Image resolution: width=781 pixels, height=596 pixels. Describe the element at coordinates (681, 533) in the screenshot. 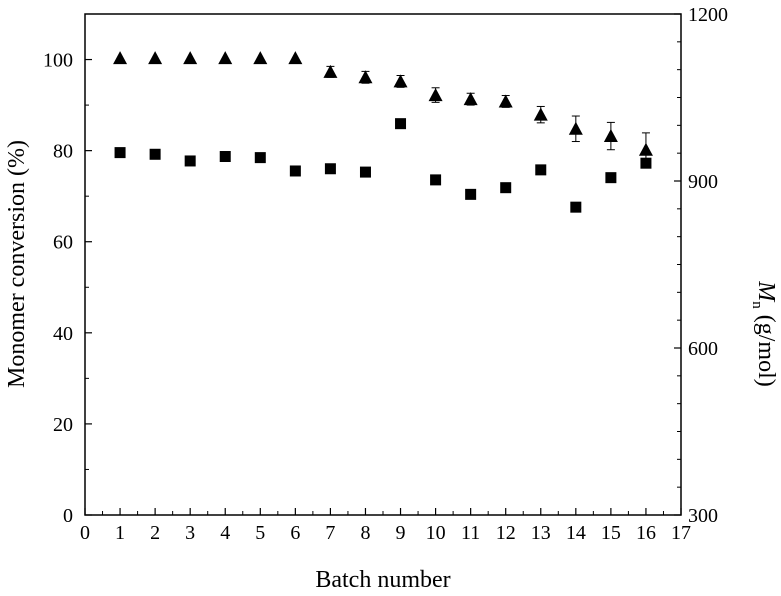

I see `x-tick-label: 17` at that location.